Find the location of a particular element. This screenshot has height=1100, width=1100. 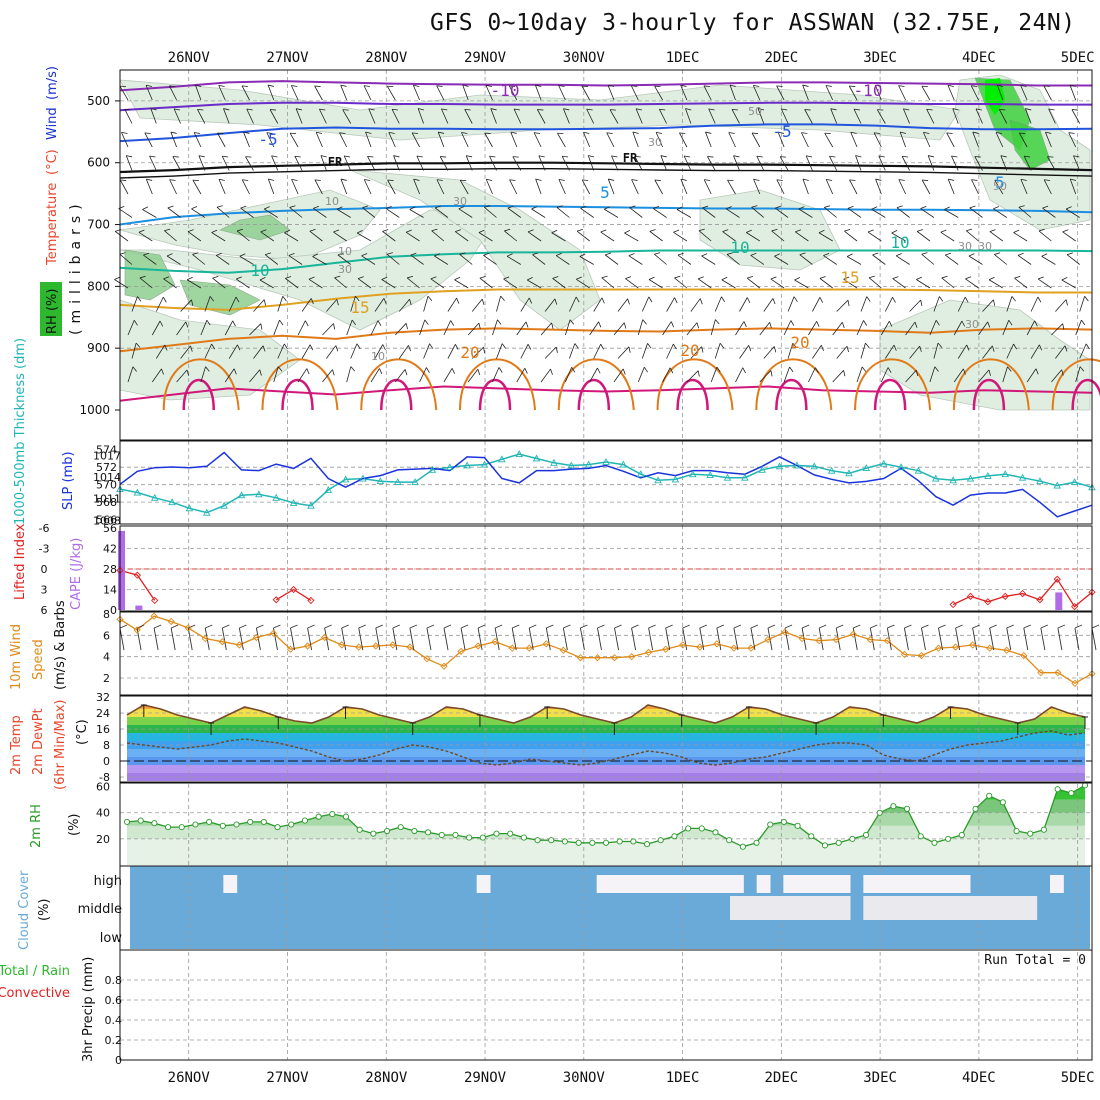

thickness-point is located at coordinates (467, 465).